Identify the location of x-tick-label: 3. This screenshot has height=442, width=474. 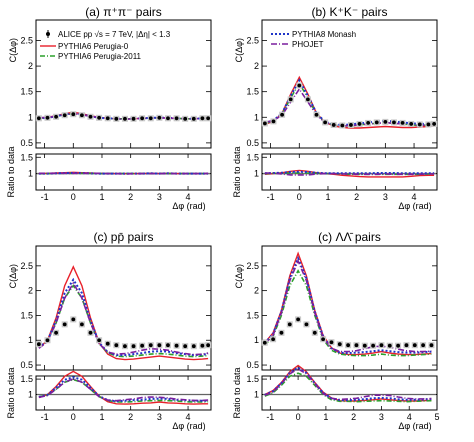
(159, 417).